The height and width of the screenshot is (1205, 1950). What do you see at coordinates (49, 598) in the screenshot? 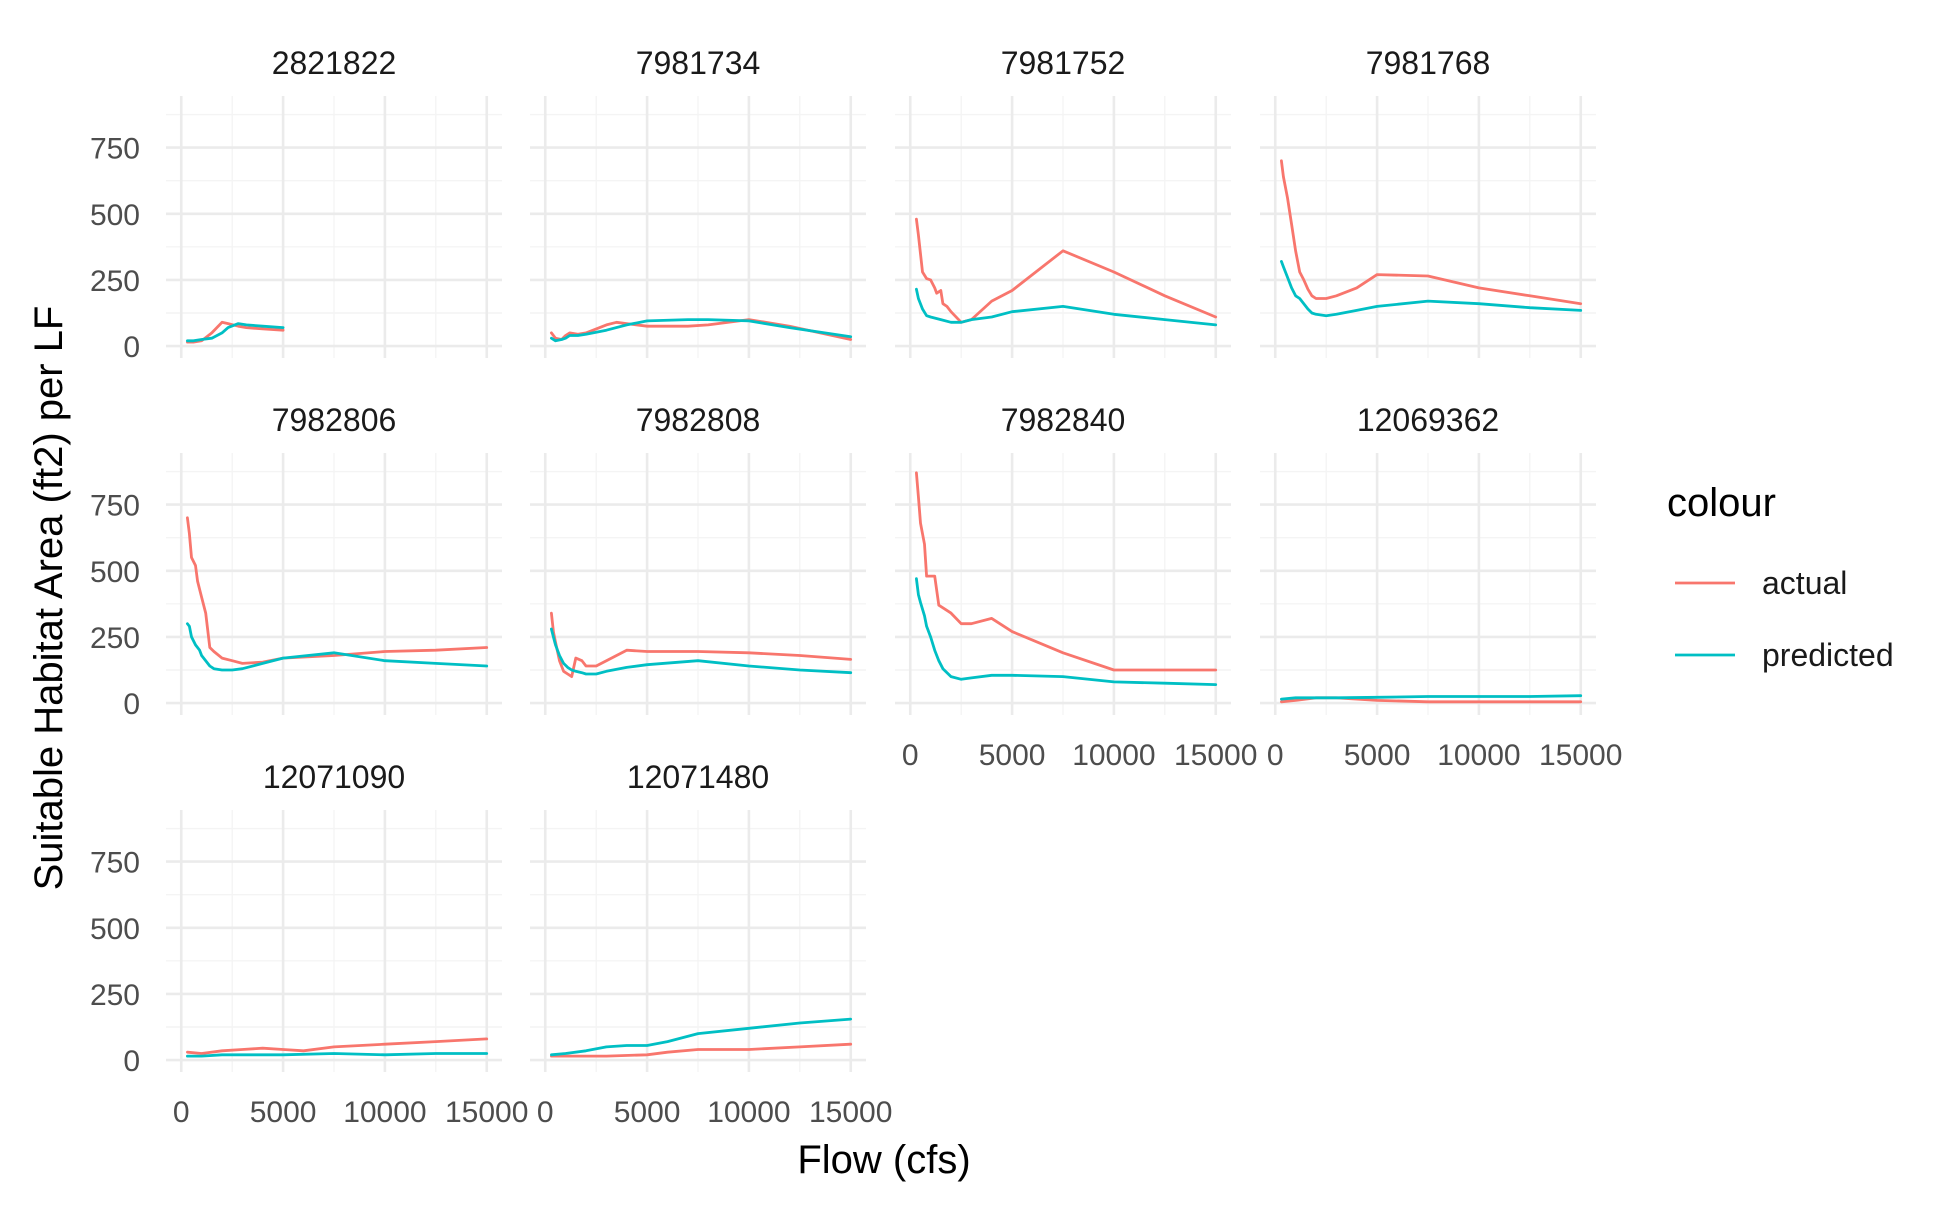
I see `y-axis-title: Suitable Habitat Area (ft2) per LF` at bounding box center [49, 598].